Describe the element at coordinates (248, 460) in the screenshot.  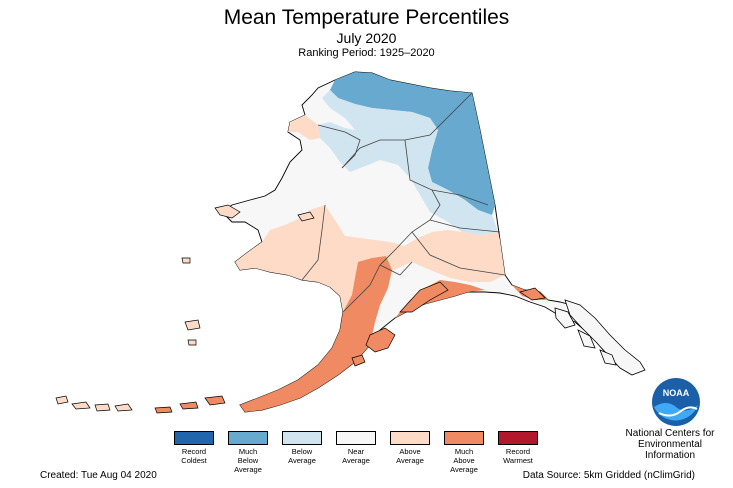
I see `legend-label: Much Below Average` at that location.